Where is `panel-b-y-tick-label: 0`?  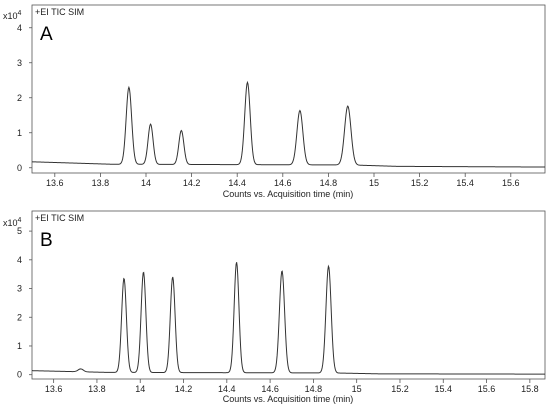
panel-b-y-tick-label: 0 is located at coordinates (19, 375).